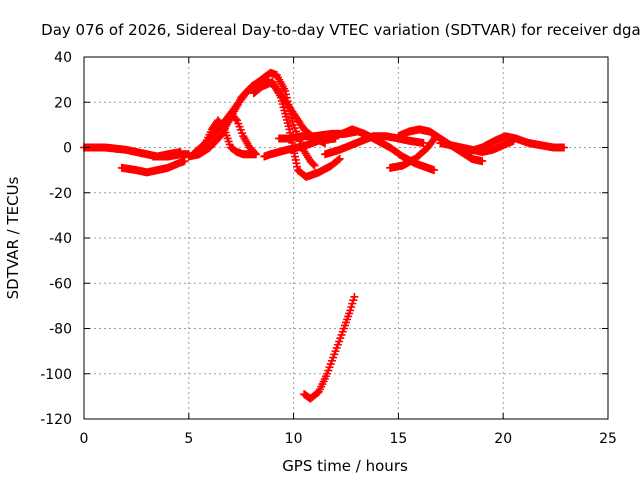  What do you see at coordinates (56, 420) in the screenshot?
I see `y-tick-label: -120` at bounding box center [56, 420].